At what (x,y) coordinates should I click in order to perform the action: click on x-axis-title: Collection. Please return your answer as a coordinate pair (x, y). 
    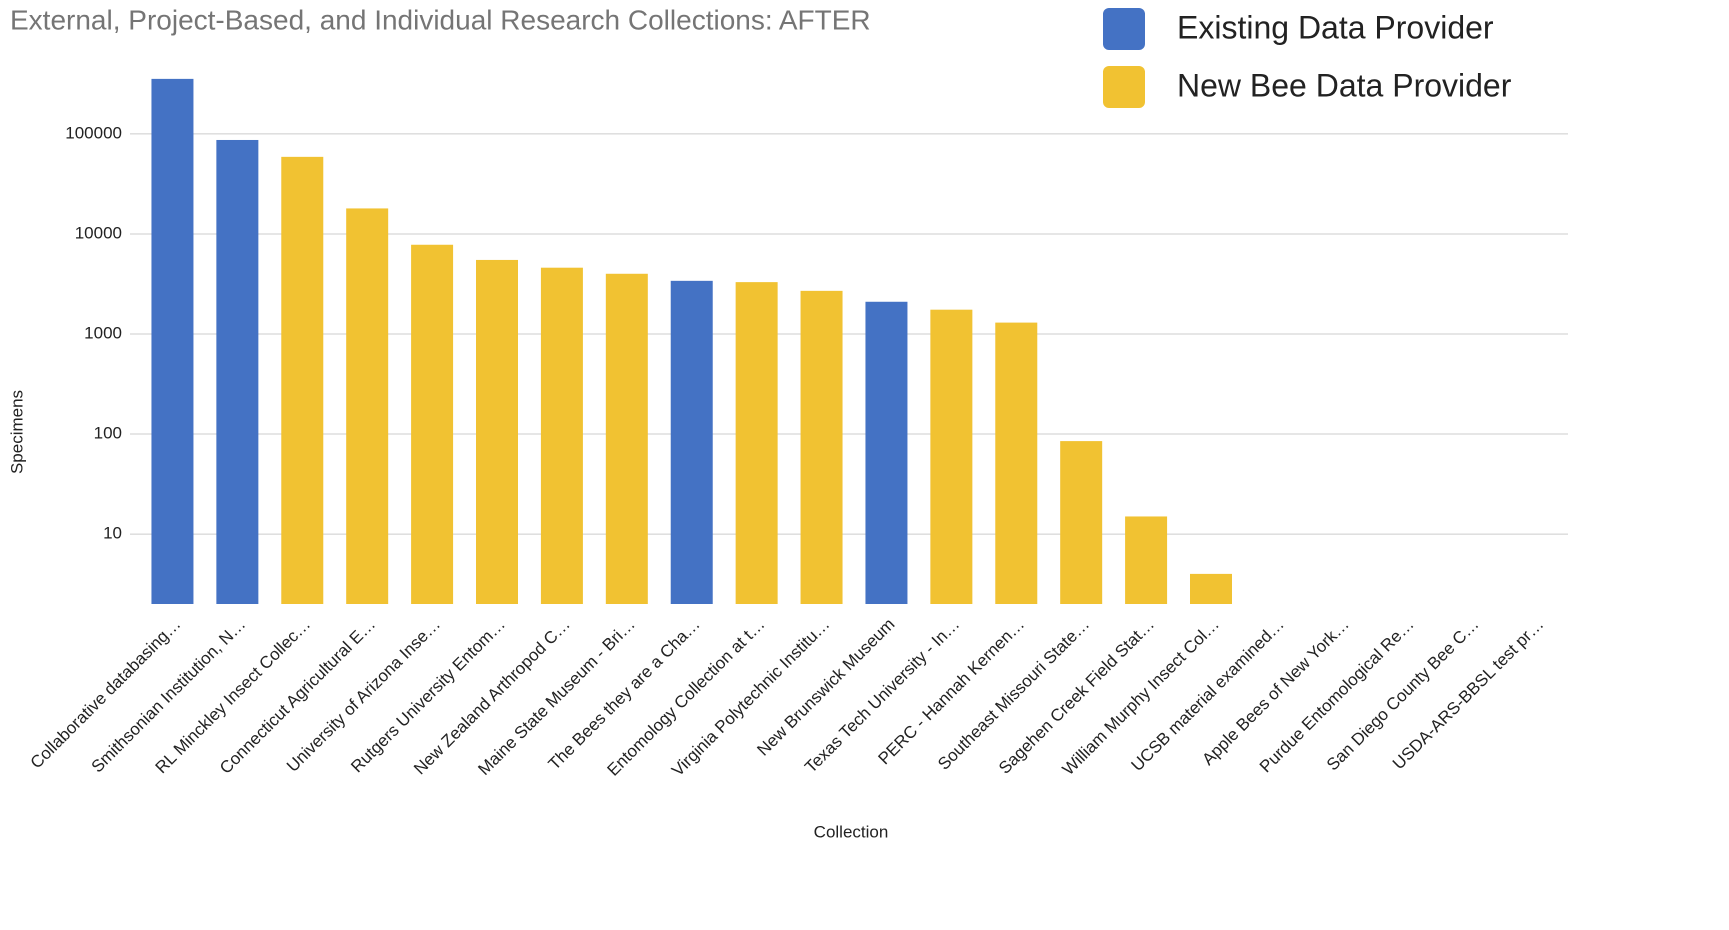
    Looking at the image, I should click on (851, 831).